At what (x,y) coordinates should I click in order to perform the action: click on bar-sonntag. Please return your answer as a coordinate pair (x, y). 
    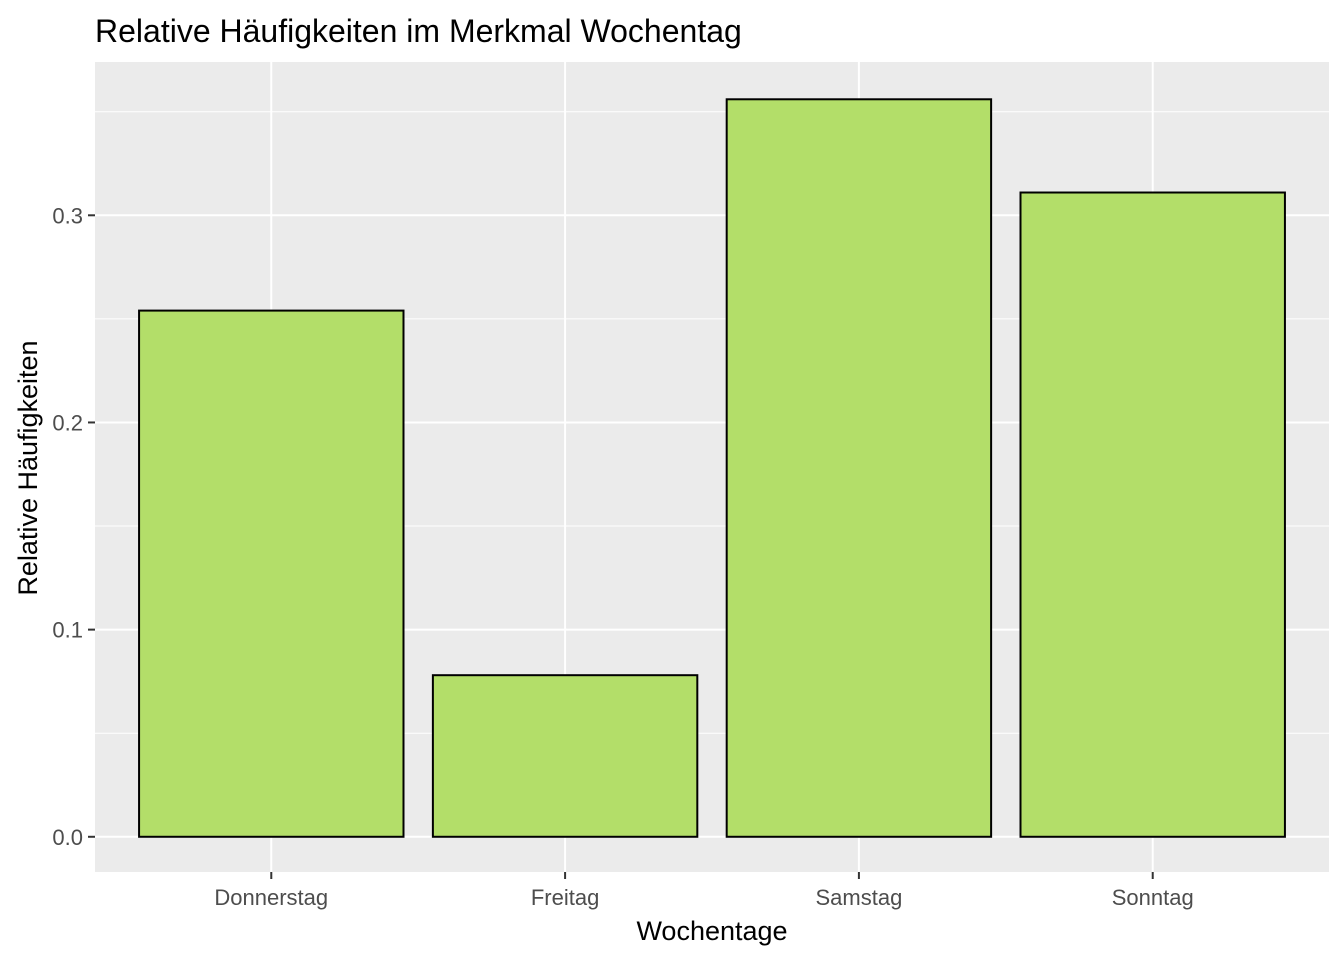
    Looking at the image, I should click on (1152, 514).